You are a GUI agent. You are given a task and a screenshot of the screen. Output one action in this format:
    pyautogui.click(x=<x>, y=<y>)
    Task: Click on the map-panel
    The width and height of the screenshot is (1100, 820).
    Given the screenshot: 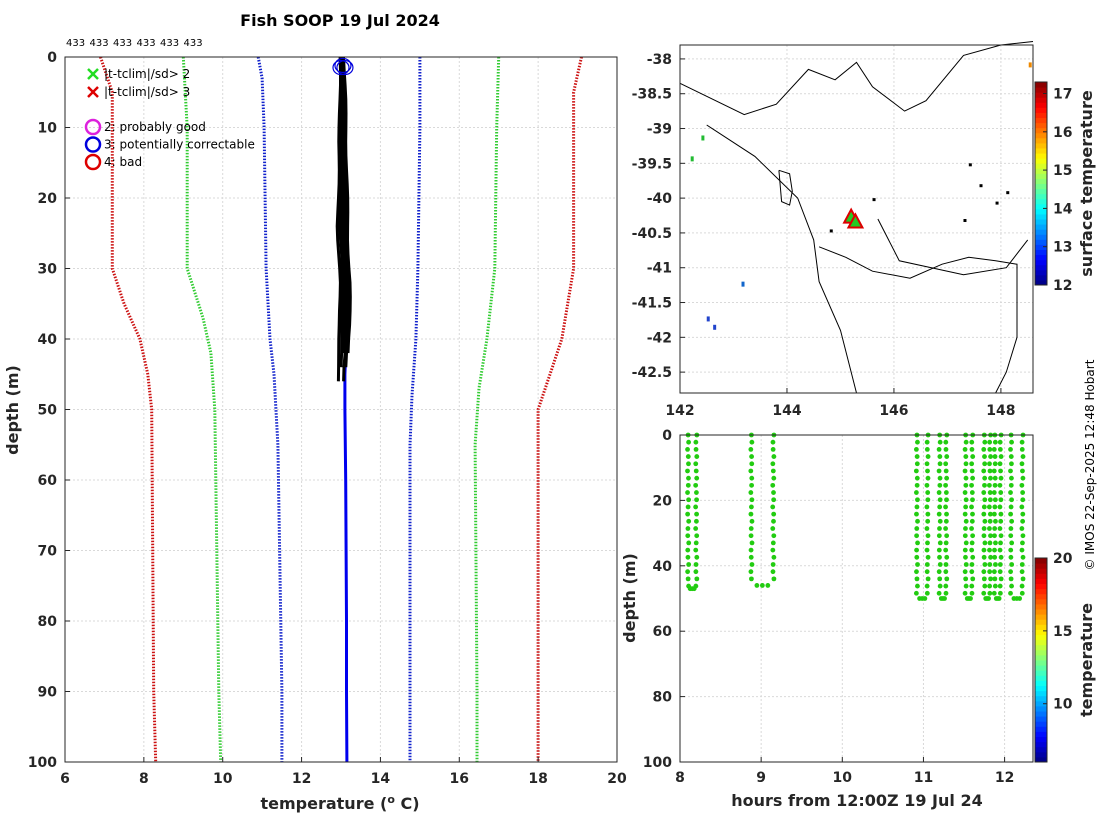 What is the action you would take?
    pyautogui.click(x=856, y=217)
    